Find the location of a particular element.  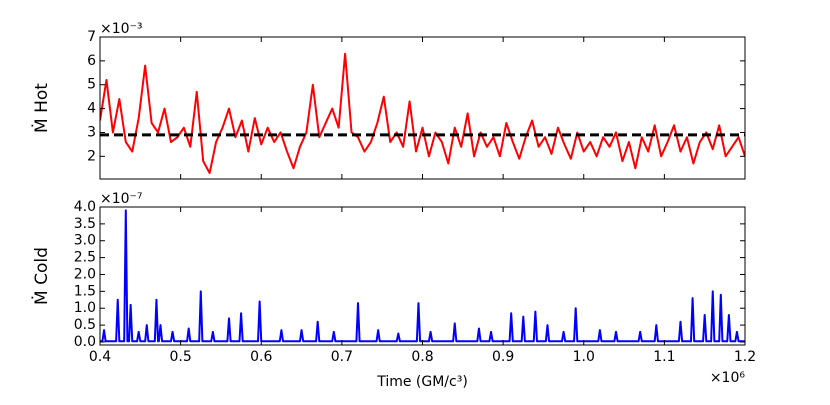

y-tick-label: 0.5 is located at coordinates (85, 325).